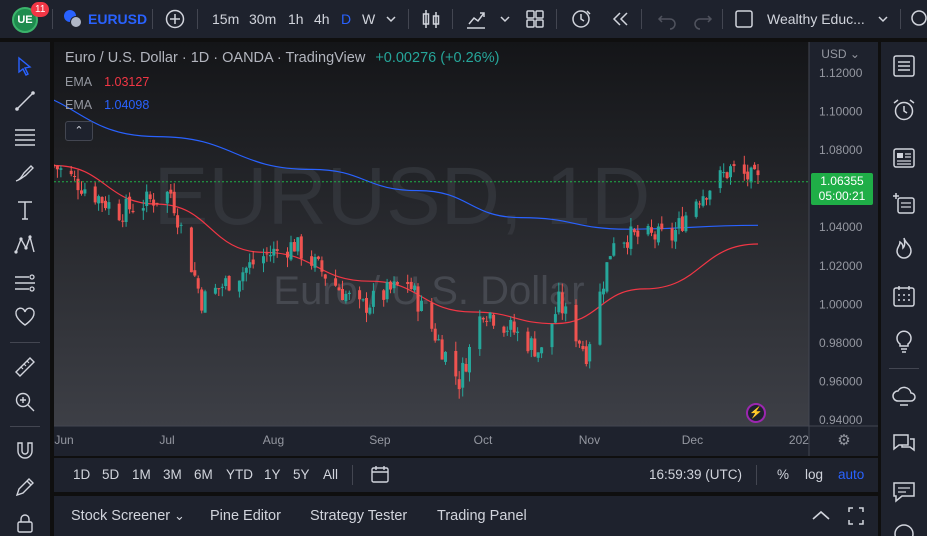 The height and width of the screenshot is (536, 927). Describe the element at coordinates (272, 474) in the screenshot. I see `range-1y: 1Y` at that location.